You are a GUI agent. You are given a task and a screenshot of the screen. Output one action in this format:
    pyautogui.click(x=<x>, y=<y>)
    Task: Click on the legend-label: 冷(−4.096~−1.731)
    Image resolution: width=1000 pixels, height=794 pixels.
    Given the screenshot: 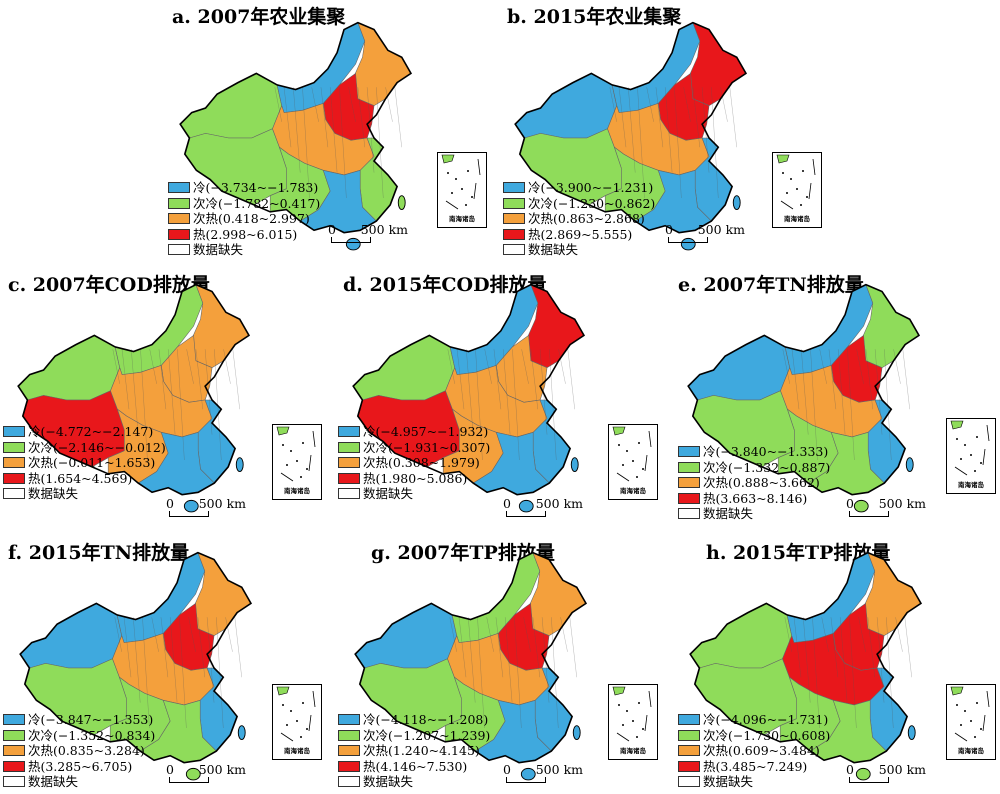 What is the action you would take?
    pyautogui.click(x=766, y=719)
    